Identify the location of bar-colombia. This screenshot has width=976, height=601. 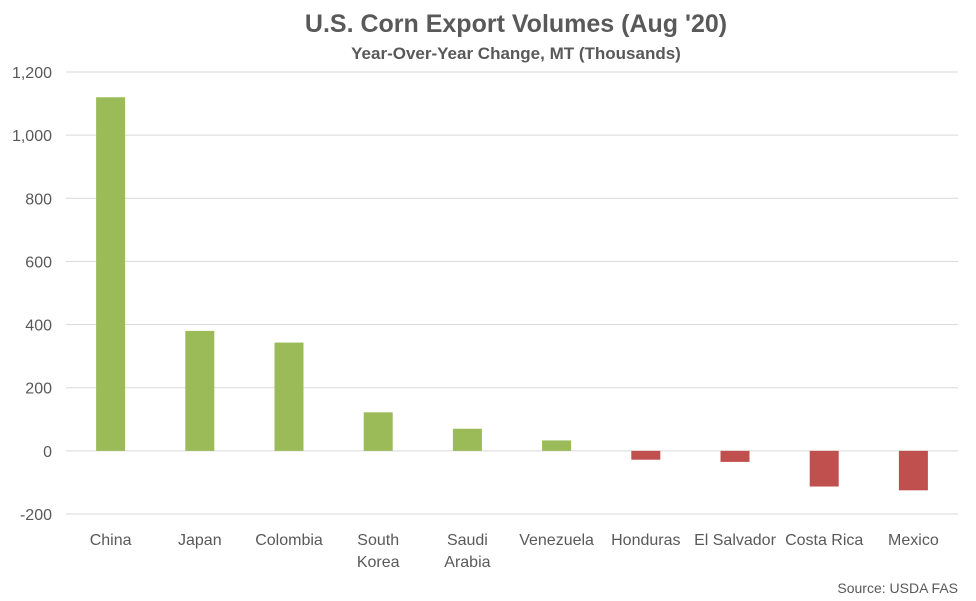
(289, 396).